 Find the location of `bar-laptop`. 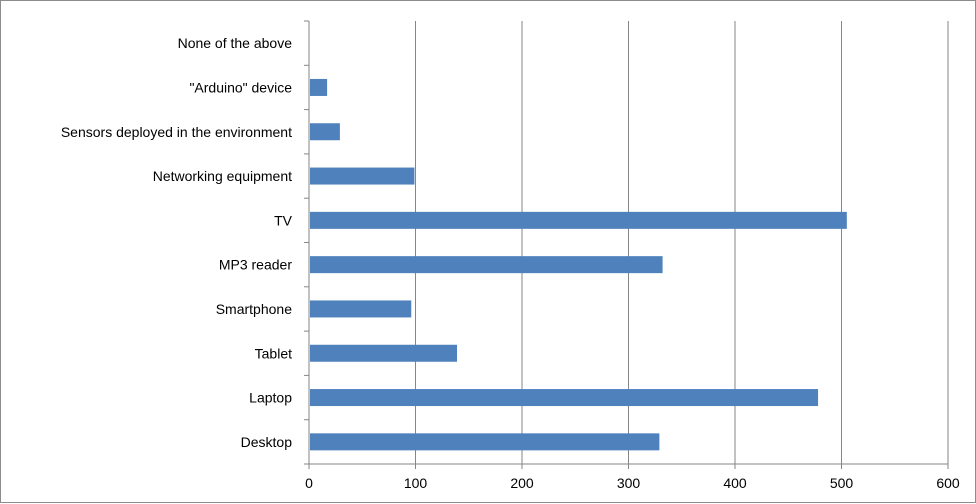

bar-laptop is located at coordinates (564, 398).